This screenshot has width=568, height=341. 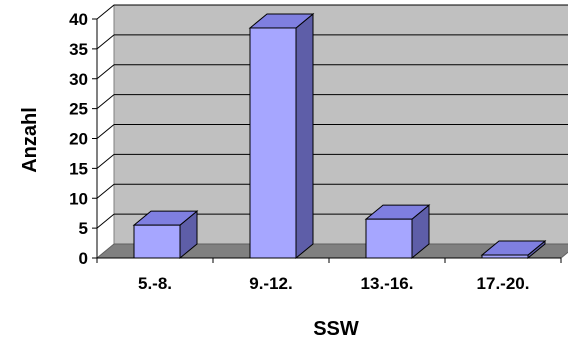 What do you see at coordinates (78, 79) in the screenshot?
I see `y-tick-label: 30` at bounding box center [78, 79].